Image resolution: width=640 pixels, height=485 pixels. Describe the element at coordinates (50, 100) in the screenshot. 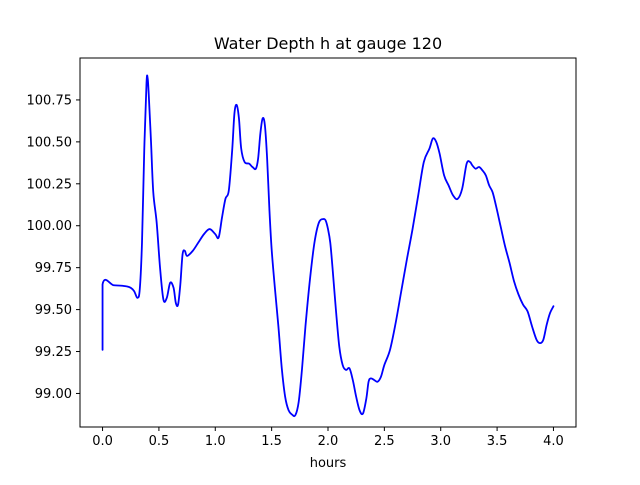

I see `y-tick-label: 100.75` at that location.